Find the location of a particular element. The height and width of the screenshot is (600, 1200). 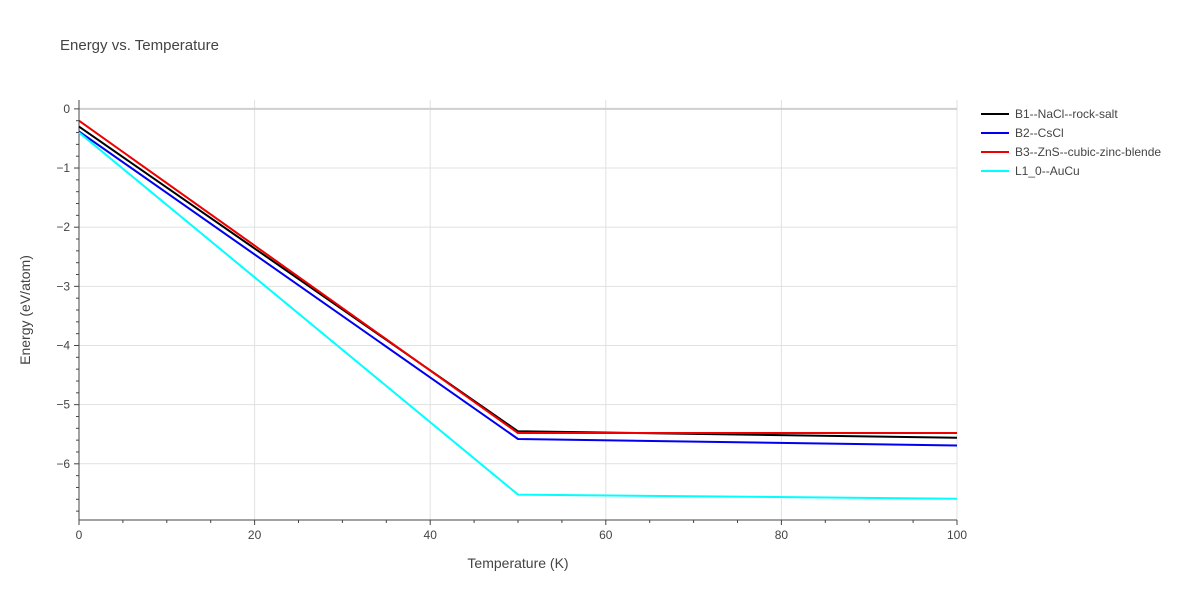

legend-label: L1_0--AuCu is located at coordinates (1047, 171).